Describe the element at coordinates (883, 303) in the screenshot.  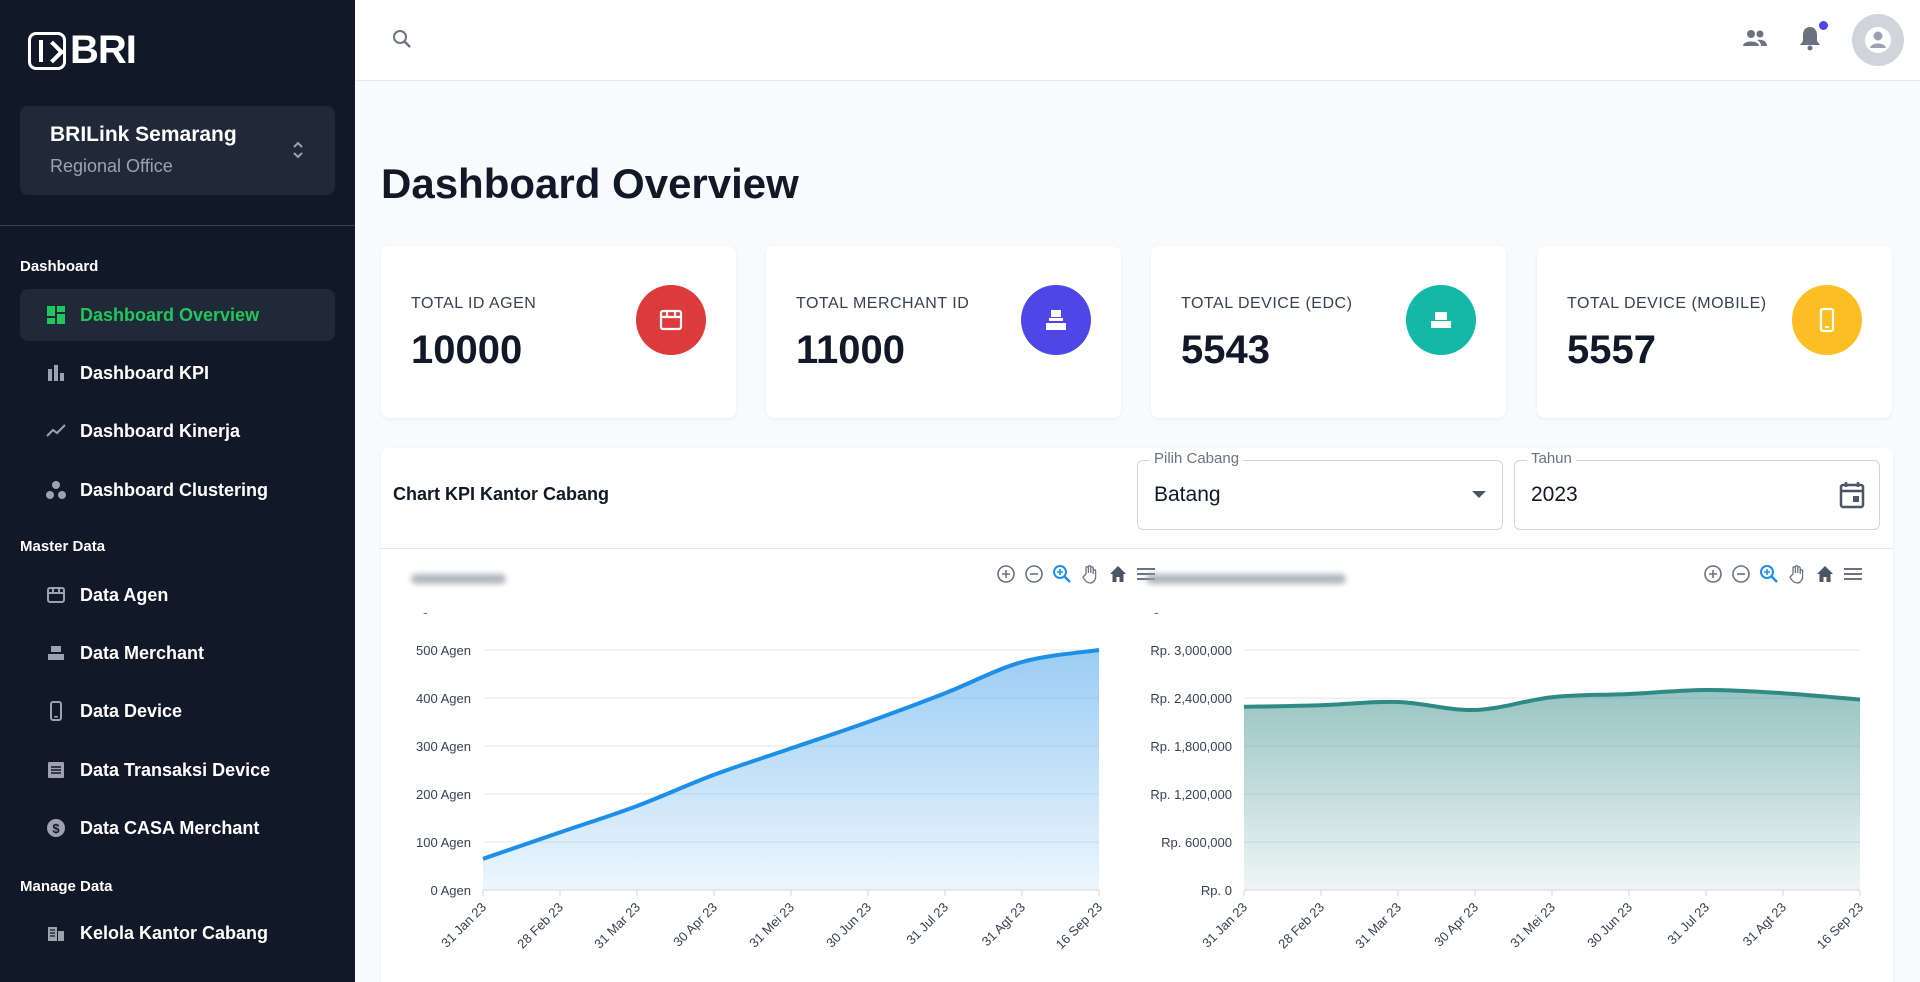
I see `stat-label: TOTAL MERCHANT ID` at that location.